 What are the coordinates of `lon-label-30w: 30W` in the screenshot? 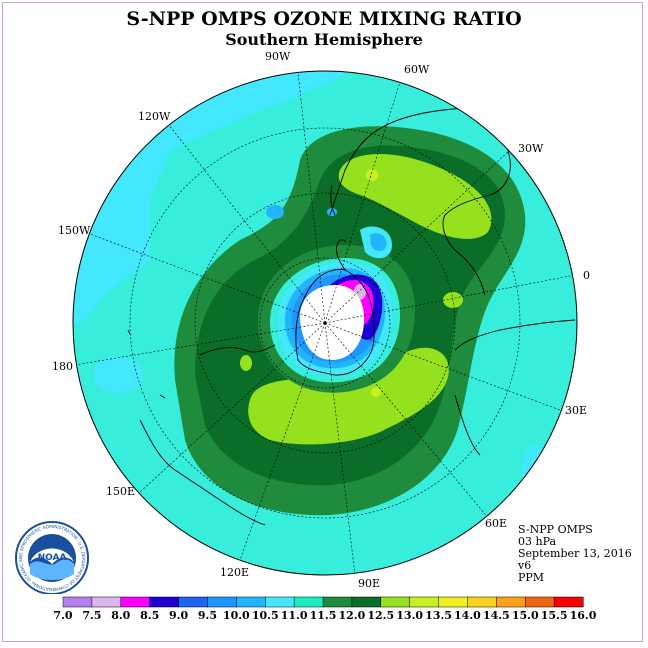 It's located at (531, 148).